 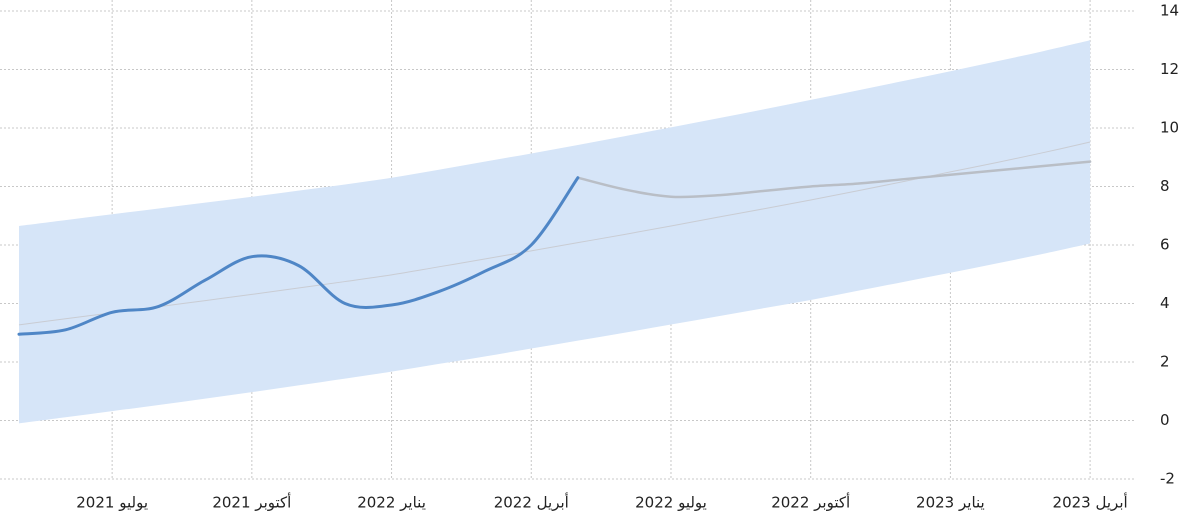 What do you see at coordinates (1169, 128) in the screenshot?
I see `y-tick-label: 10` at bounding box center [1169, 128].